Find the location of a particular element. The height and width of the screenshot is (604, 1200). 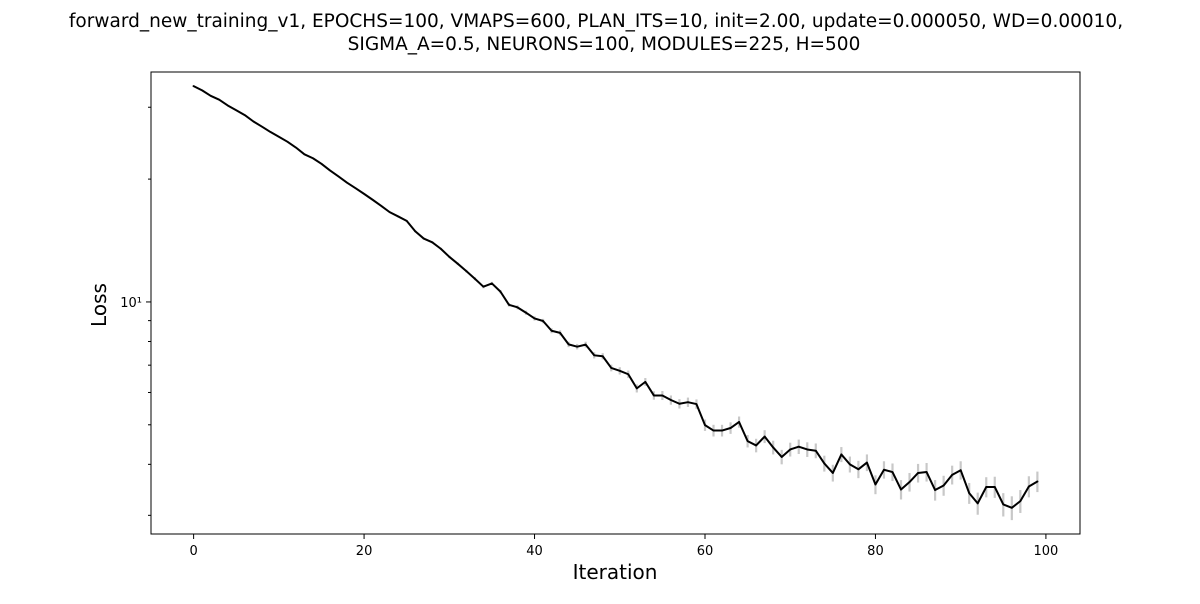

y-axis-label: Loss is located at coordinates (99, 305).